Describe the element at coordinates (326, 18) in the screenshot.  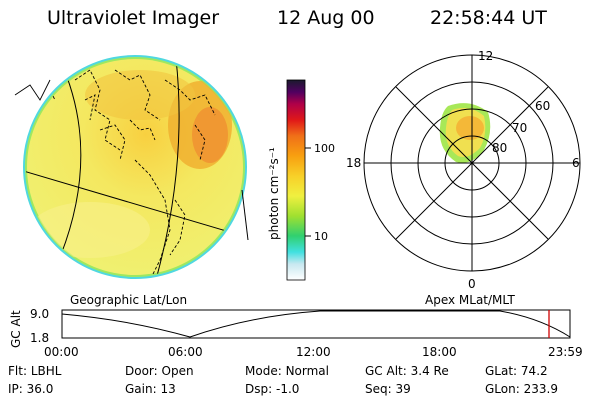
I see `date-label: 12 Aug 00` at that location.